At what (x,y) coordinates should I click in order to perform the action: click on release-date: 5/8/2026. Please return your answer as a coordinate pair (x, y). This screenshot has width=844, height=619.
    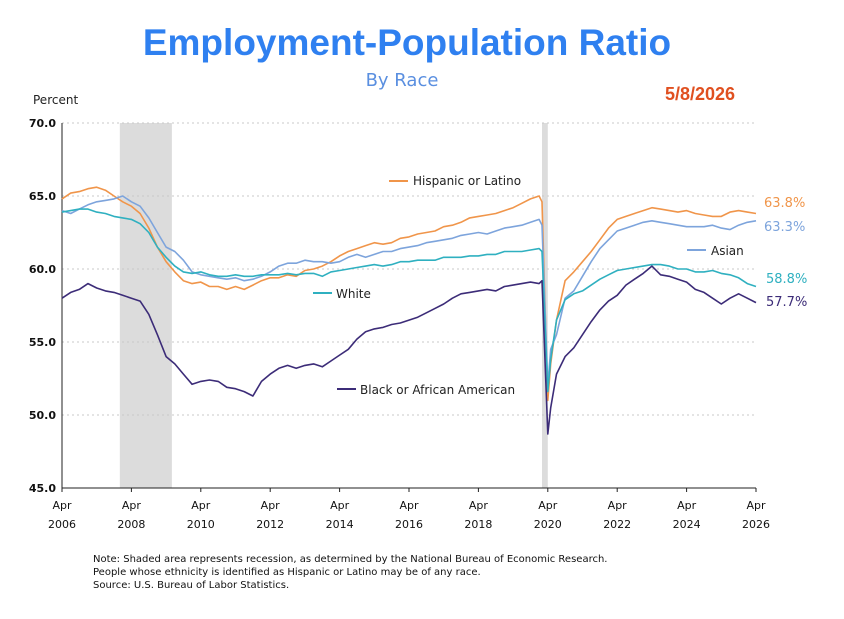
    Looking at the image, I should click on (700, 94).